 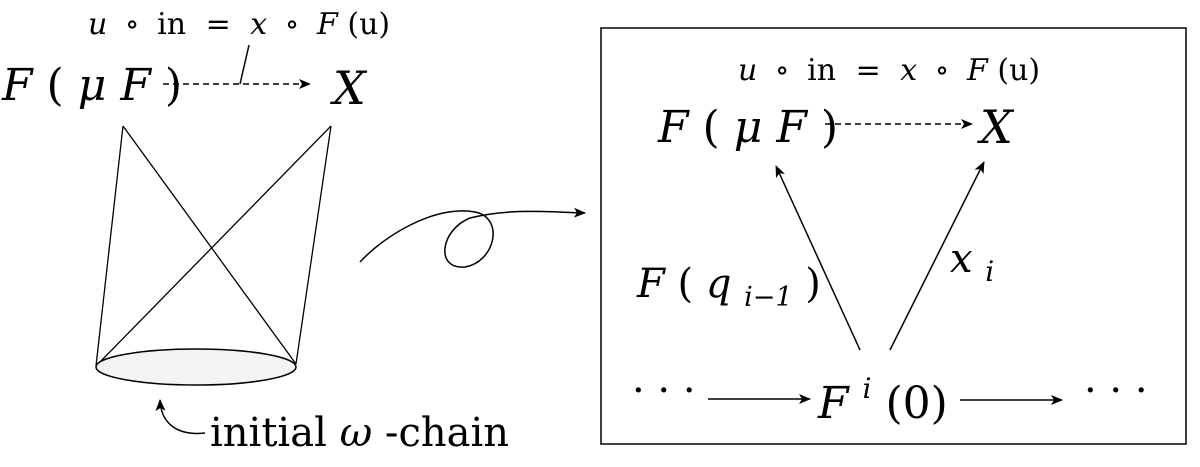 What do you see at coordinates (472, 237) in the screenshot?
I see `zoom-curl-arrow` at bounding box center [472, 237].